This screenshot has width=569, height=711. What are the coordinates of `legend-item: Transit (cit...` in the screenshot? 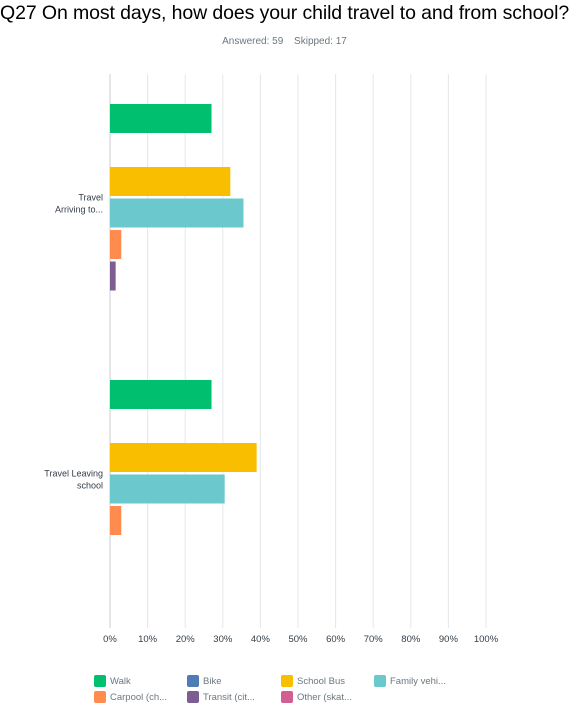 It's located at (234, 697).